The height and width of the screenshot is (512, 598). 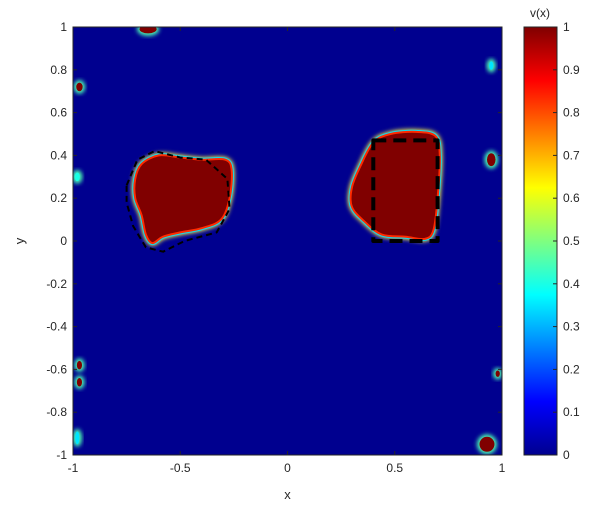 What do you see at coordinates (394, 468) in the screenshot?
I see `x-tick-label: 0.5` at bounding box center [394, 468].